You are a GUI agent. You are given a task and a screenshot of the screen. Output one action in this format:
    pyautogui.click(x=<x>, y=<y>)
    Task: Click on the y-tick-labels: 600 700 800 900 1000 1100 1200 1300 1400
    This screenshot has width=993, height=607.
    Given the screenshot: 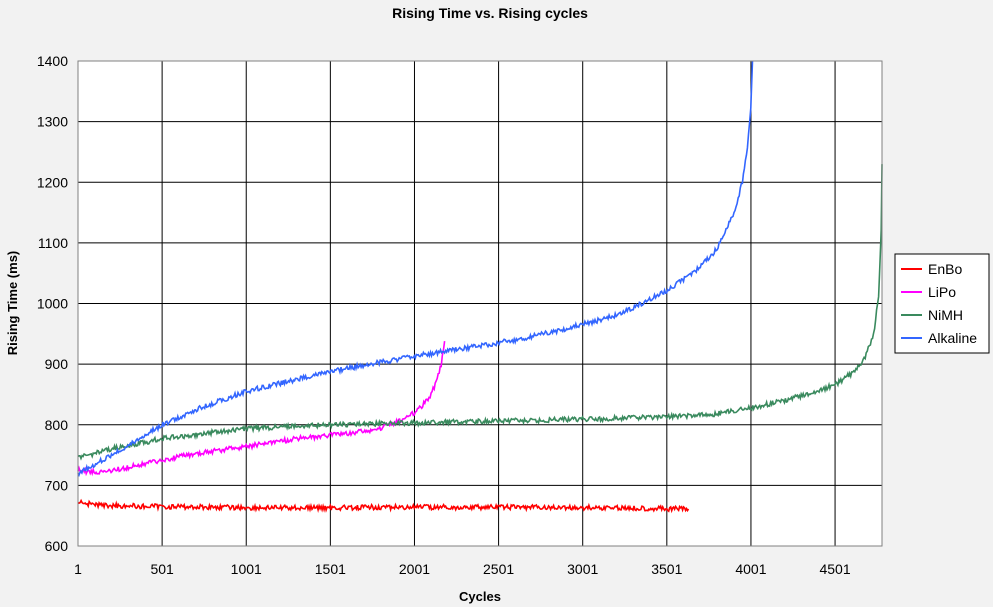 What is the action you would take?
    pyautogui.click(x=52, y=303)
    